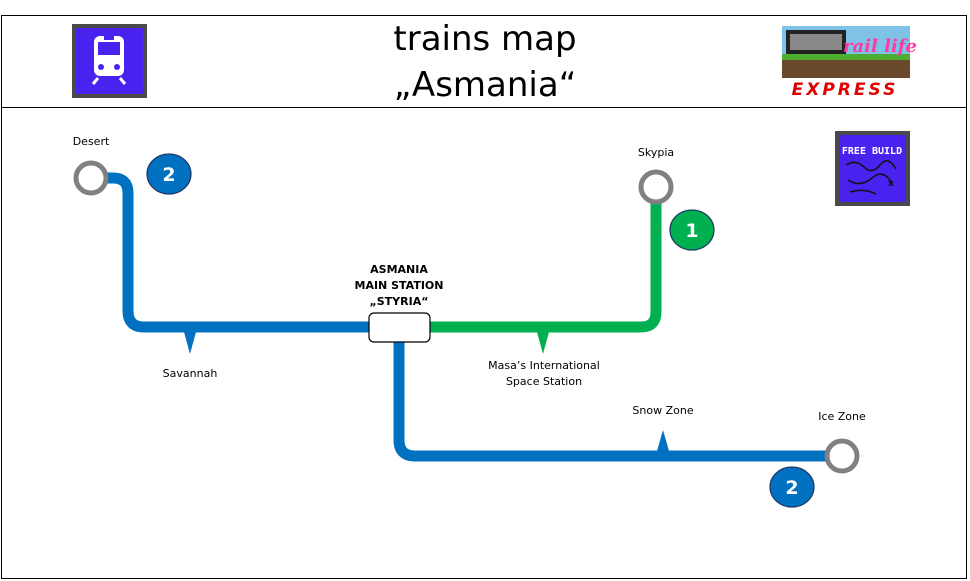 This screenshot has height=581, width=970. What do you see at coordinates (91, 141) in the screenshot?
I see `station-label-desert: Desert` at bounding box center [91, 141].